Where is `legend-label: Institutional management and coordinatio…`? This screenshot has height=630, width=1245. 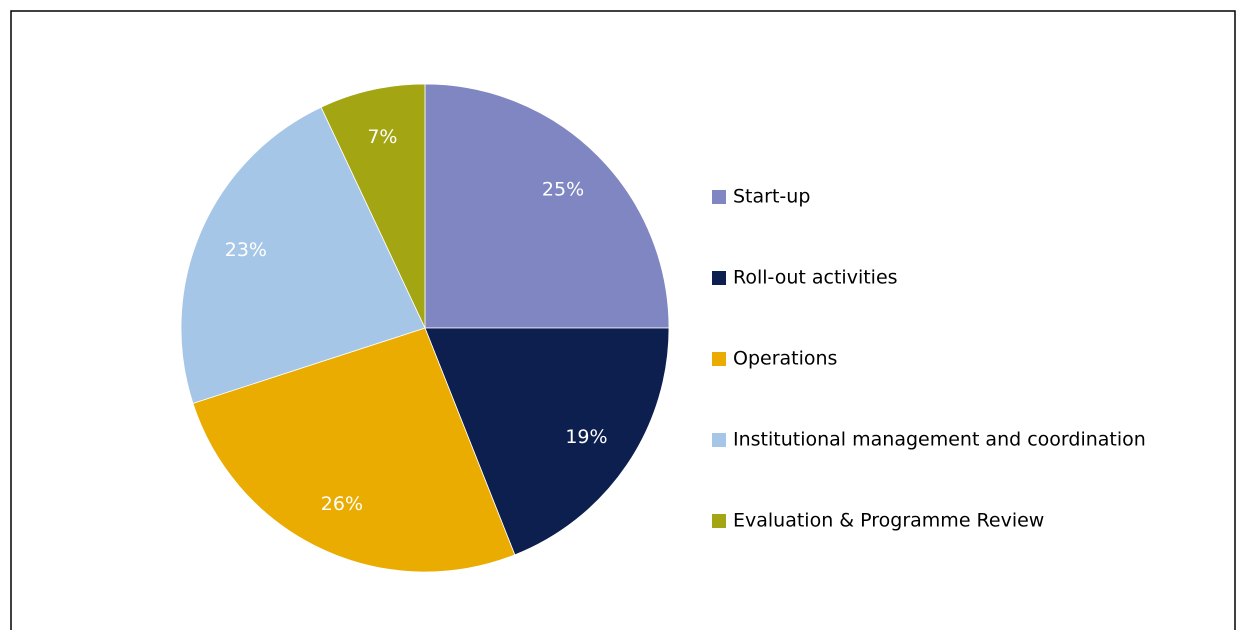 legend-label: Institutional management and coordinatio… is located at coordinates (939, 440).